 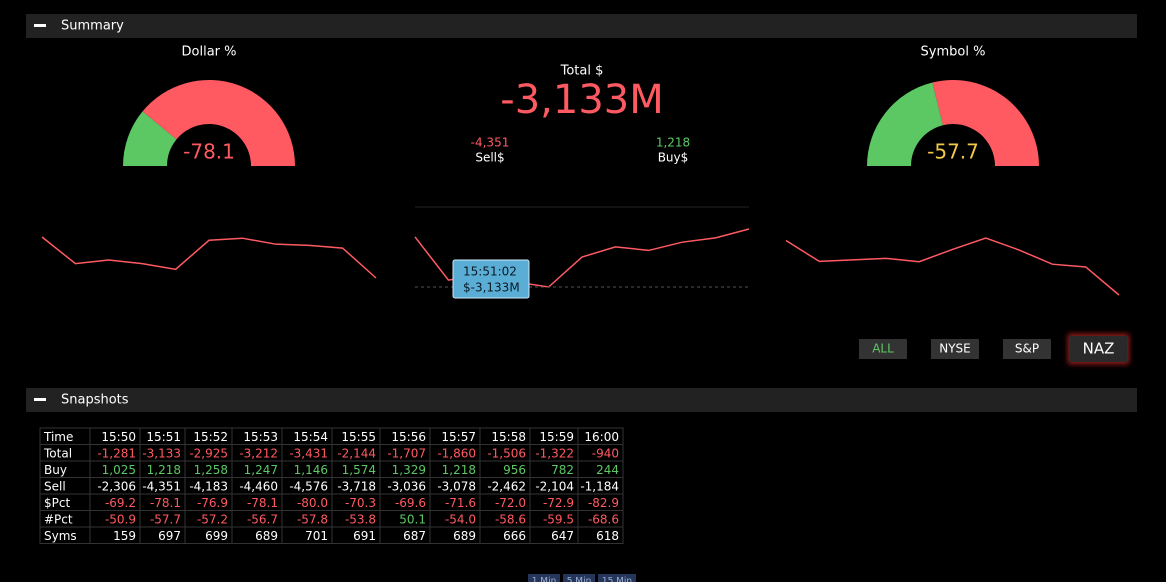 What do you see at coordinates (116, 486) in the screenshot?
I see `table-value: -2,306` at bounding box center [116, 486].